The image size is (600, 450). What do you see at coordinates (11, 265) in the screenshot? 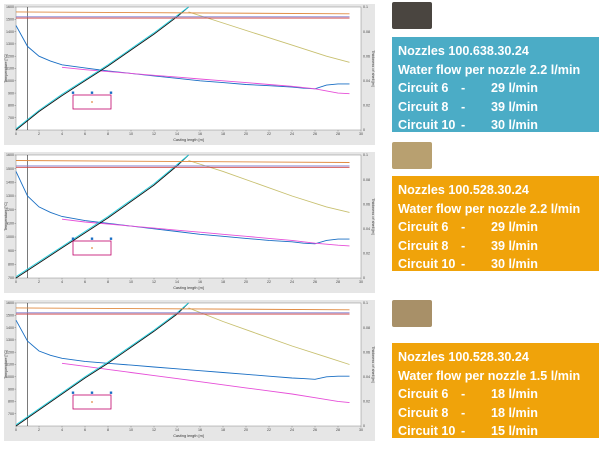
I see `y-tick-label: 800` at bounding box center [11, 265].